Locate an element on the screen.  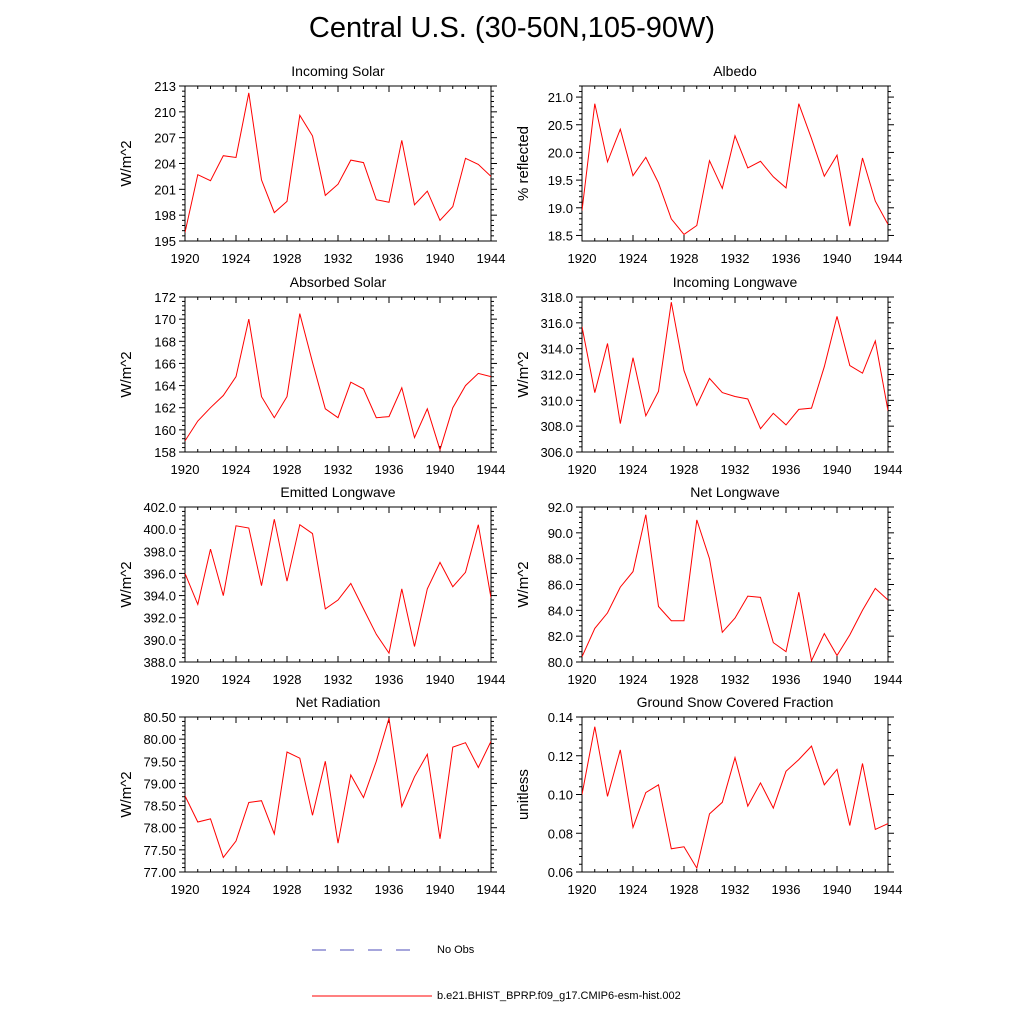
y-tick-label: 162 is located at coordinates (165, 408).